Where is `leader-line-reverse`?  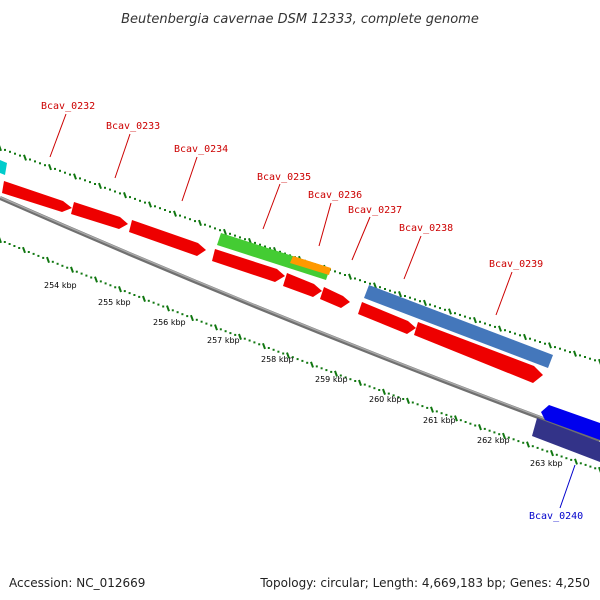 leader-line-reverse is located at coordinates (567, 486).